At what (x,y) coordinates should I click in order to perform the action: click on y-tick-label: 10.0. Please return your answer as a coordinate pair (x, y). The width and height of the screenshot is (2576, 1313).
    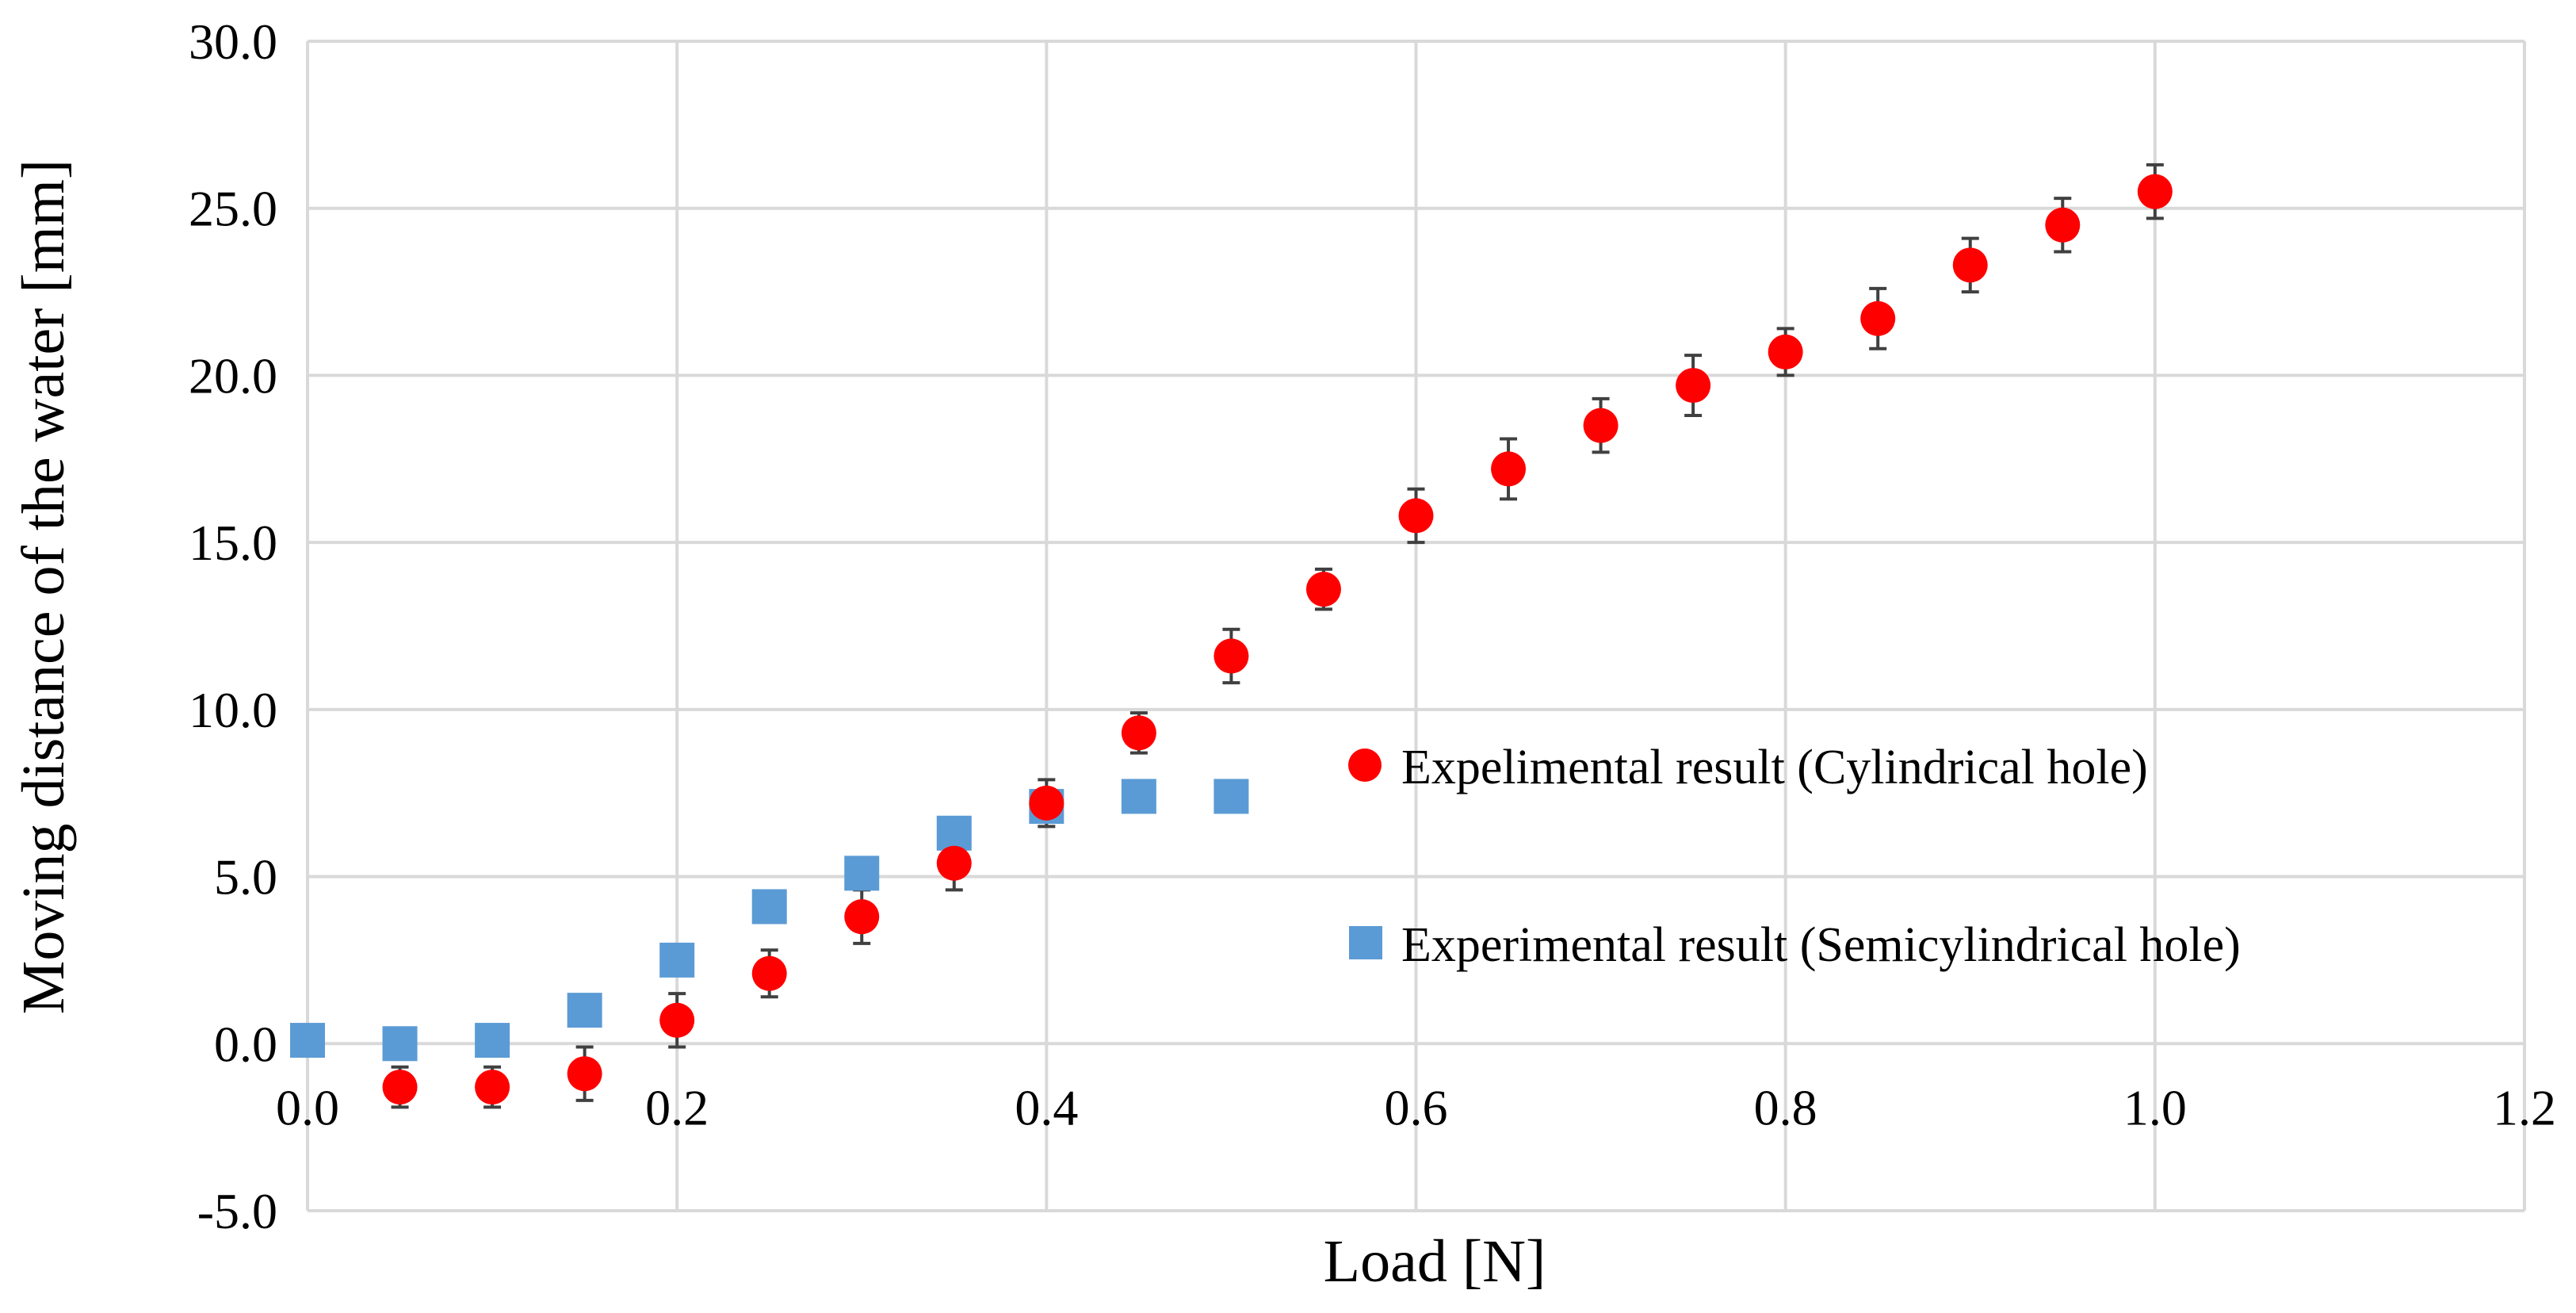
    Looking at the image, I should click on (233, 710).